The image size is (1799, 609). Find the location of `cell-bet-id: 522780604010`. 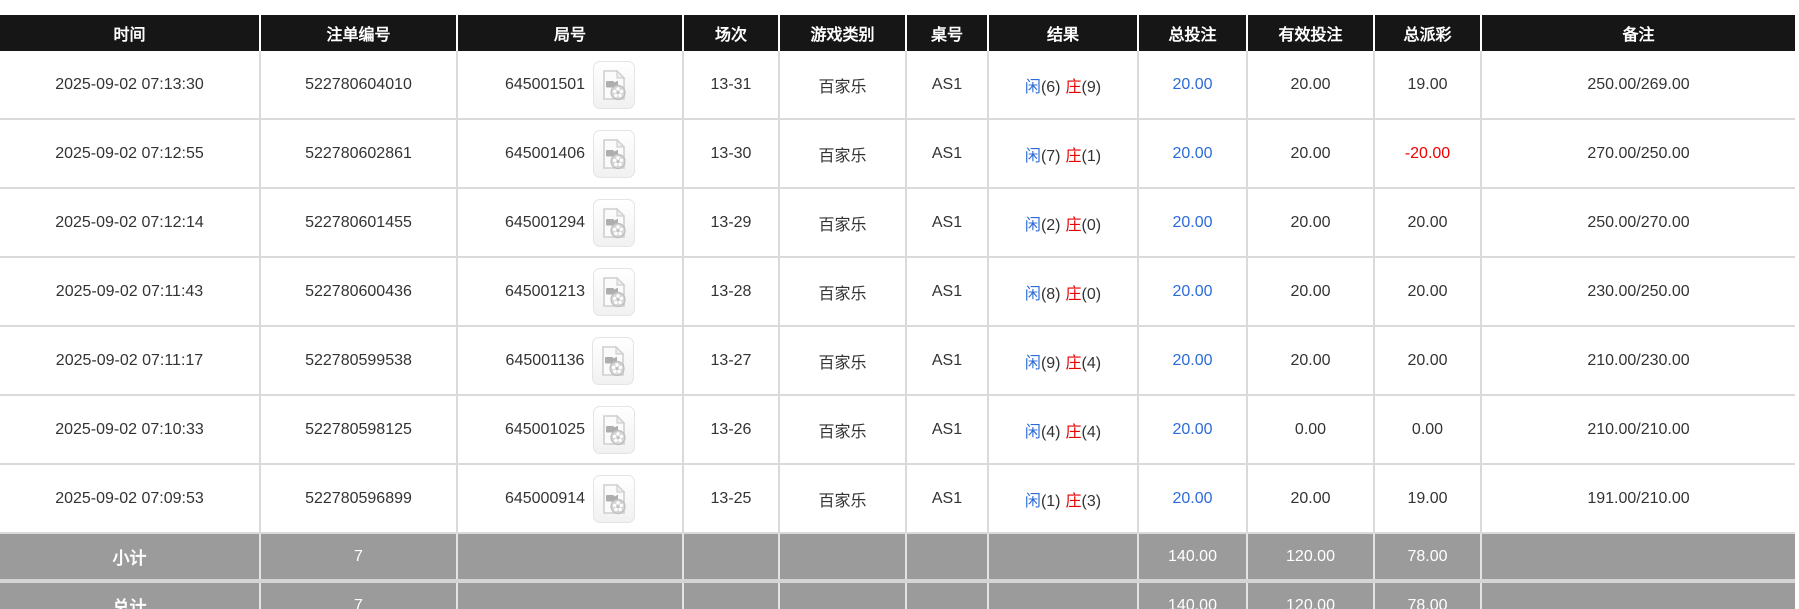

cell-bet-id: 522780604010 is located at coordinates (359, 85).